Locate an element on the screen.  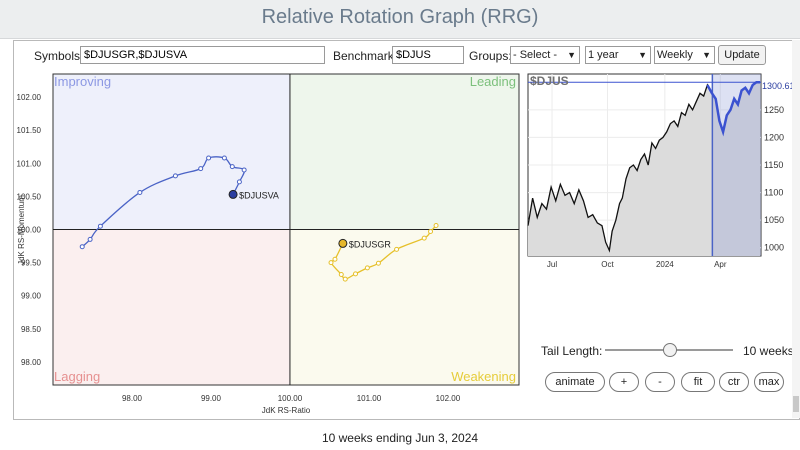
y-tick-label: 100.50 is located at coordinates (29, 196).